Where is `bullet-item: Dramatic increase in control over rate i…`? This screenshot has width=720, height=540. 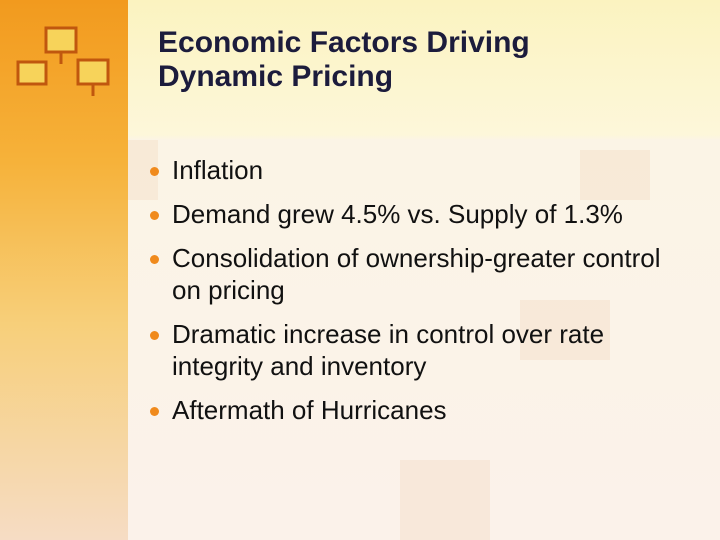 bullet-item: Dramatic increase in control over rate i… is located at coordinates (407, 350).